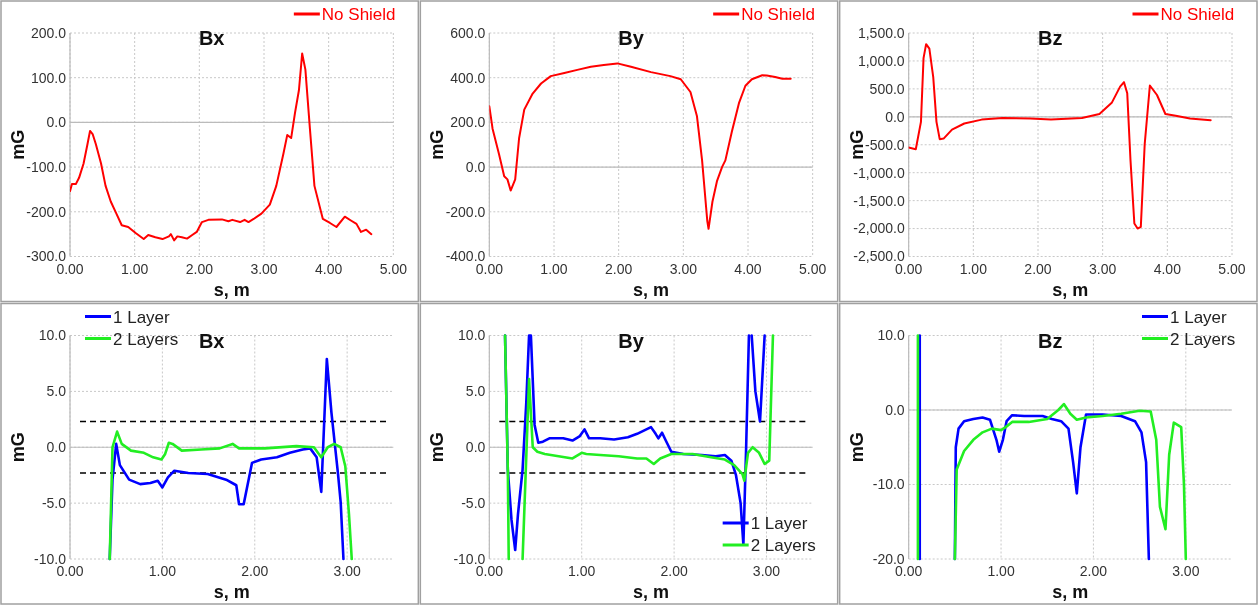  Describe the element at coordinates (887, 88) in the screenshot. I see `y-tick-label: 500.0` at that location.